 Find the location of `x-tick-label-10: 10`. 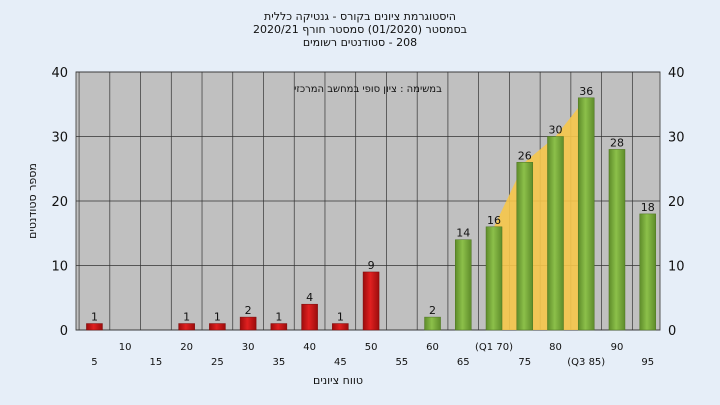

x-tick-label-10: 10 is located at coordinates (125, 347).